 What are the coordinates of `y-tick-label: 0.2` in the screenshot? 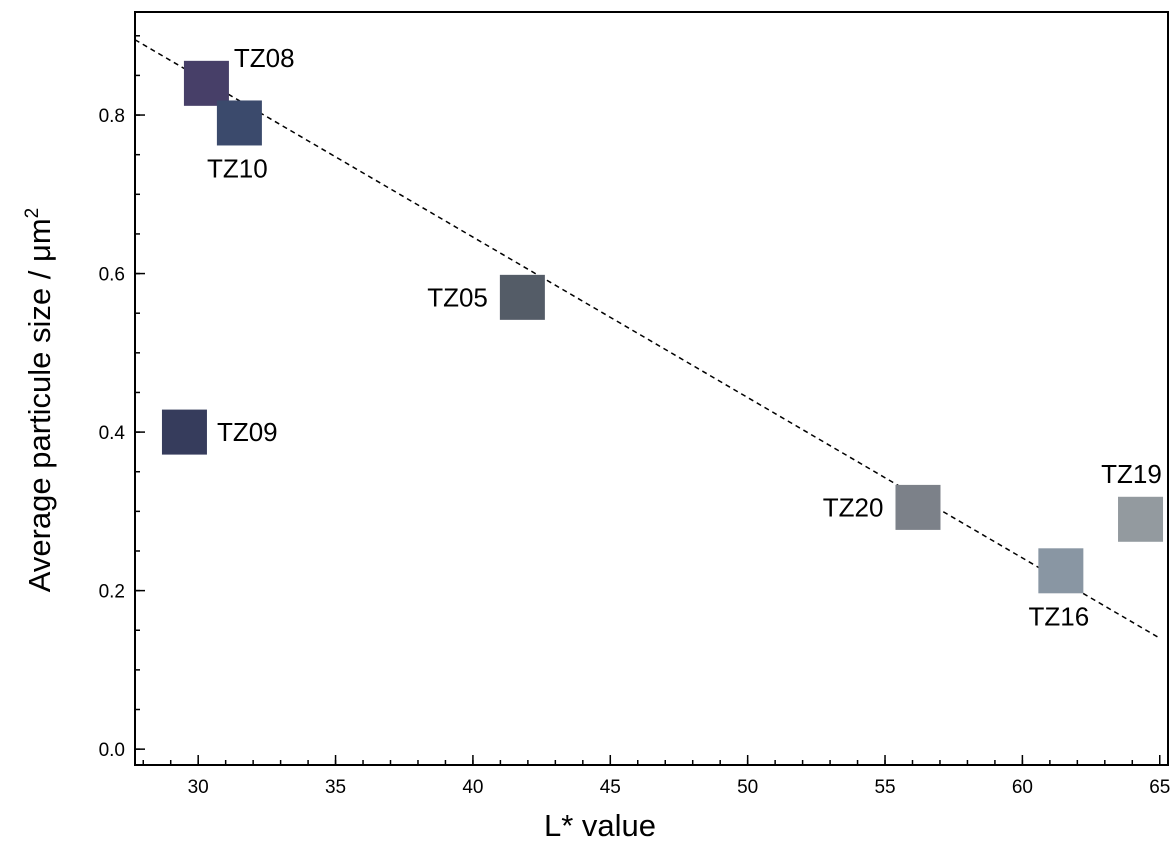 It's located at (112, 592).